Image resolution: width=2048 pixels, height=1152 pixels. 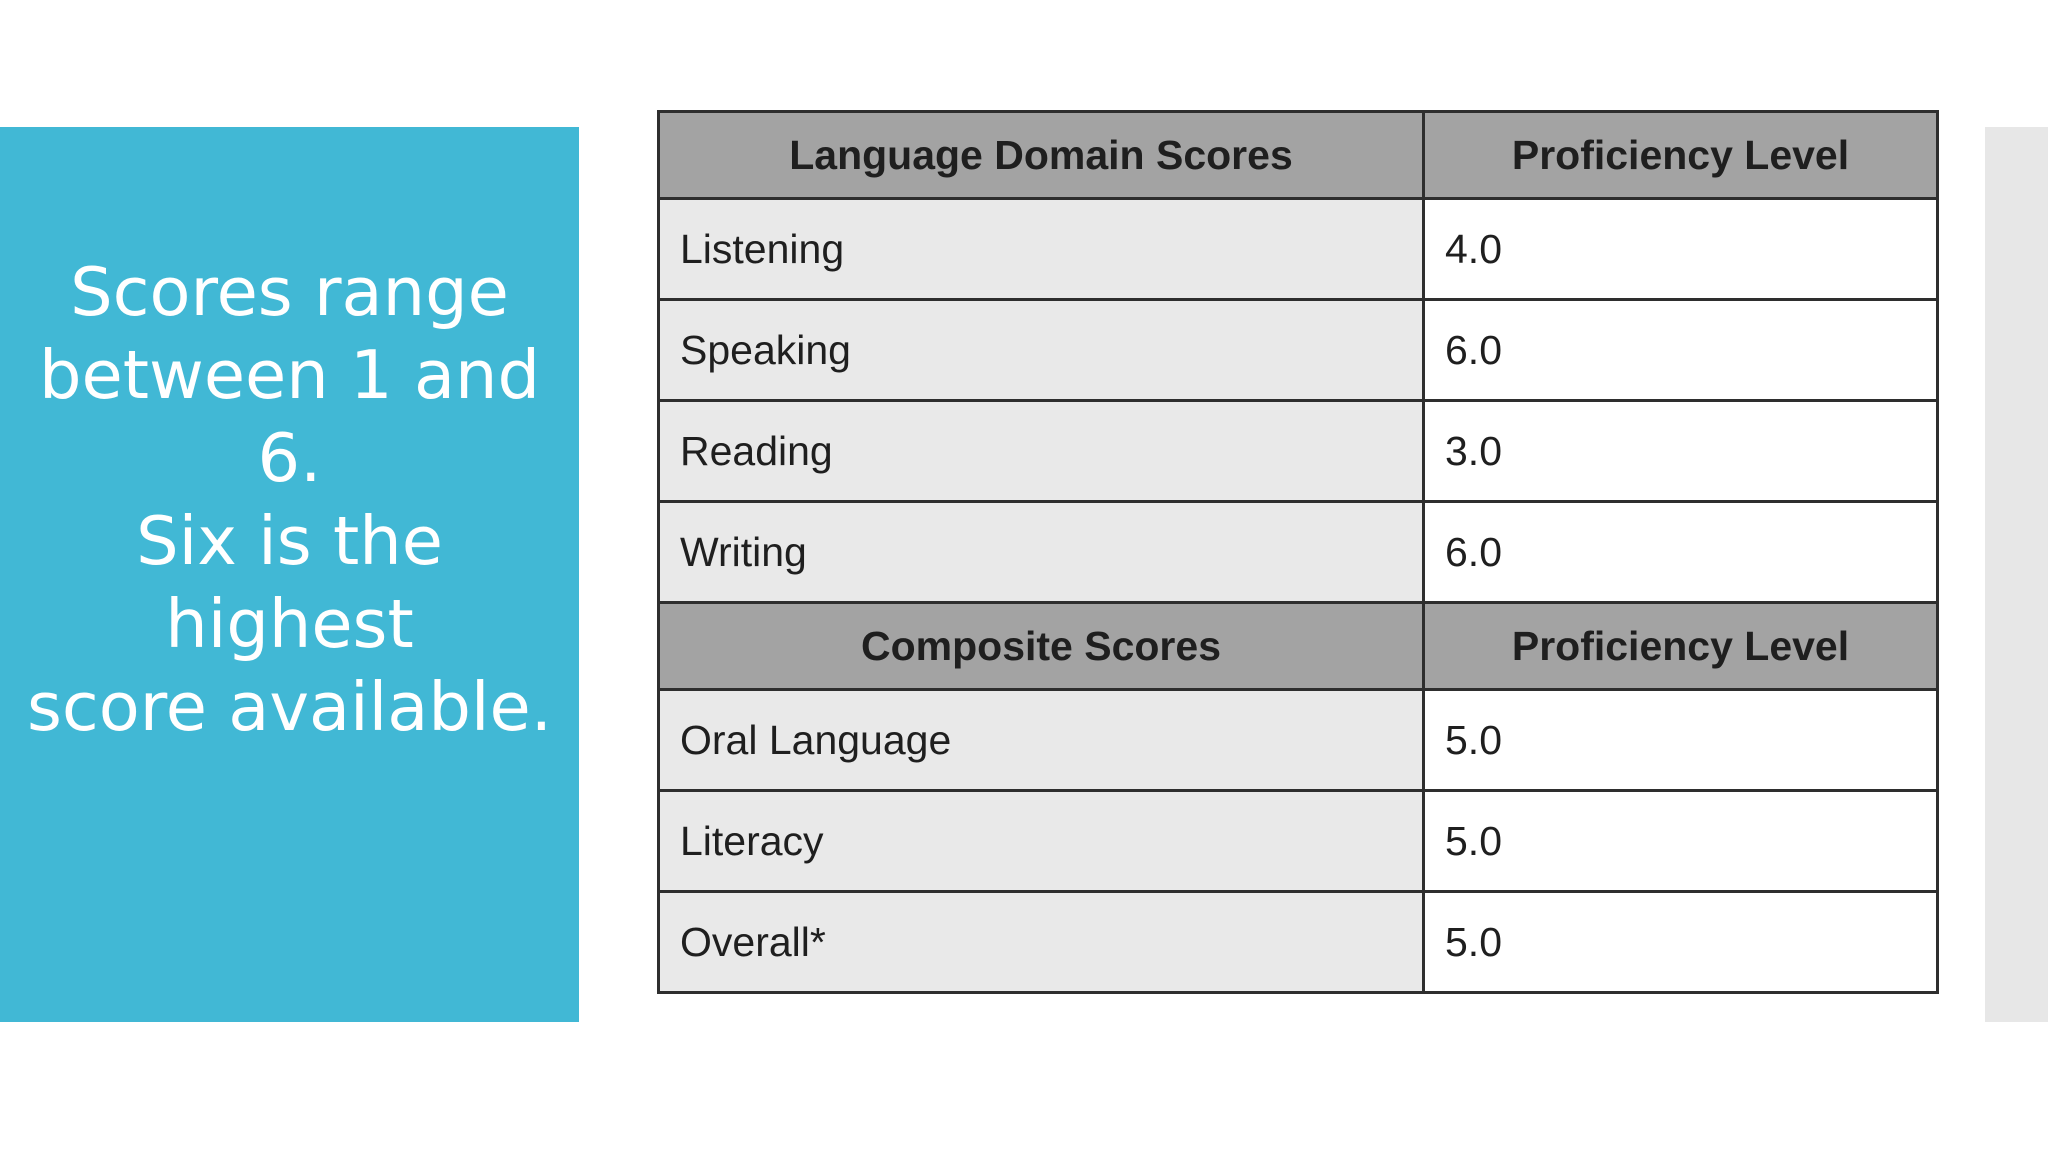 I want to click on table-row: Reading 3.0, so click(x=1298, y=451).